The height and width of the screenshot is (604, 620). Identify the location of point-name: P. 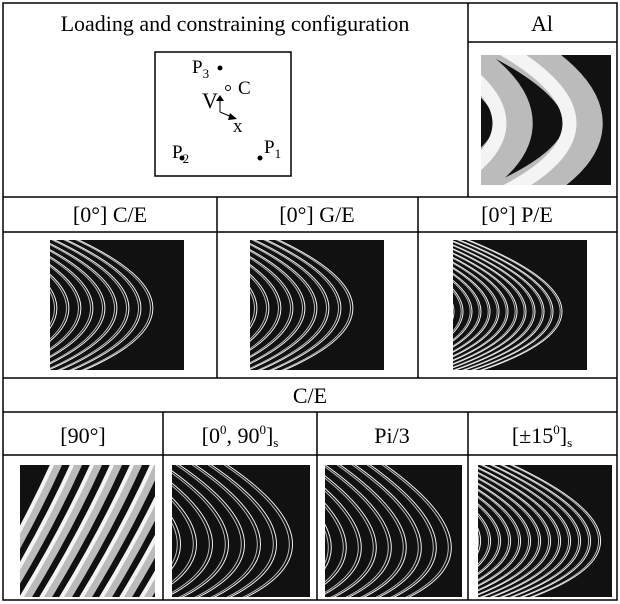
(197, 67).